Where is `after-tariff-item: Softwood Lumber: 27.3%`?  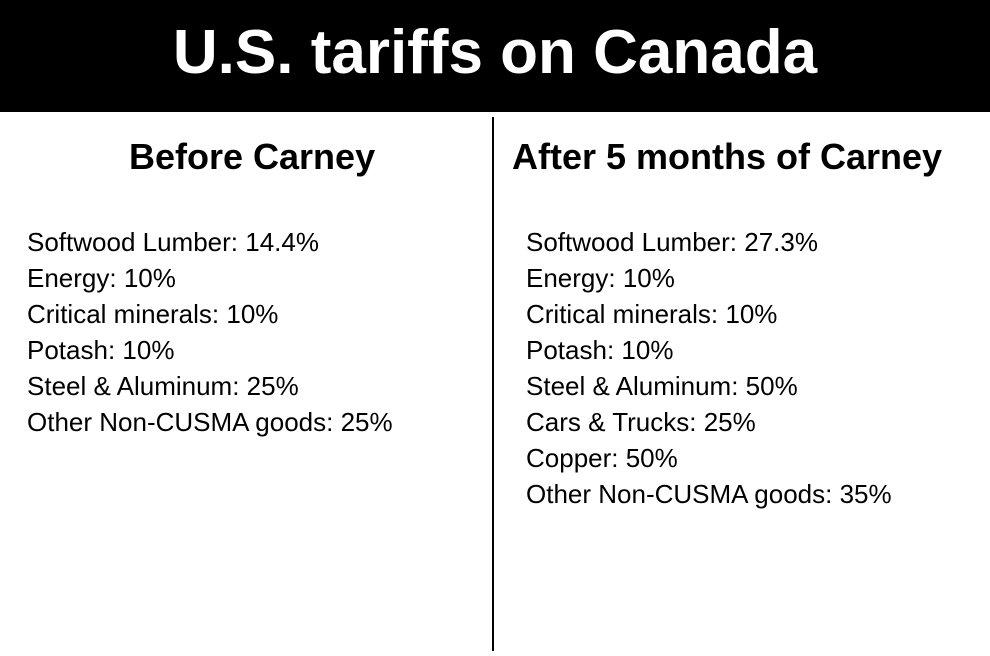 after-tariff-item: Softwood Lumber: 27.3% is located at coordinates (672, 242).